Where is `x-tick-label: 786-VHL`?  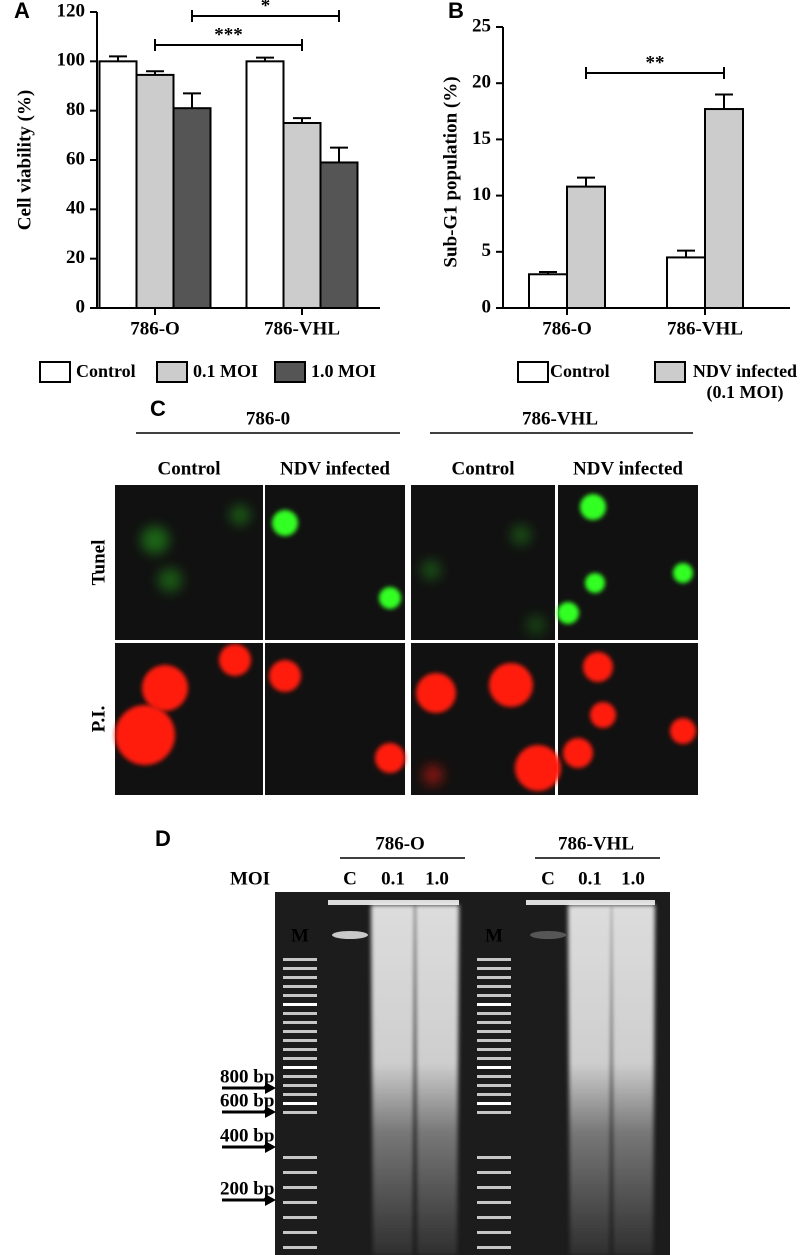 x-tick-label: 786-VHL is located at coordinates (302, 328).